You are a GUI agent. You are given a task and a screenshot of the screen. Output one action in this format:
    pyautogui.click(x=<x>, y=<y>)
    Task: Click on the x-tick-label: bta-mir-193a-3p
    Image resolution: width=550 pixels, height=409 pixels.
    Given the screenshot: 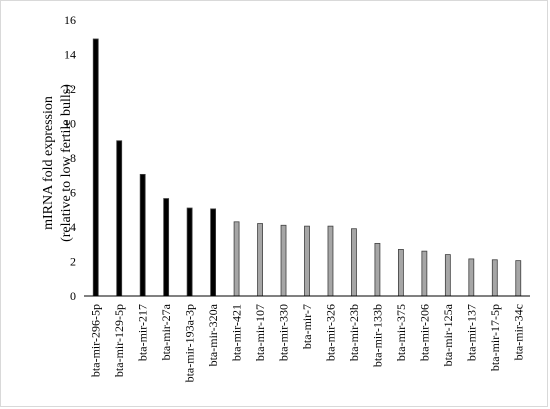 What is the action you would take?
    pyautogui.click(x=190, y=343)
    